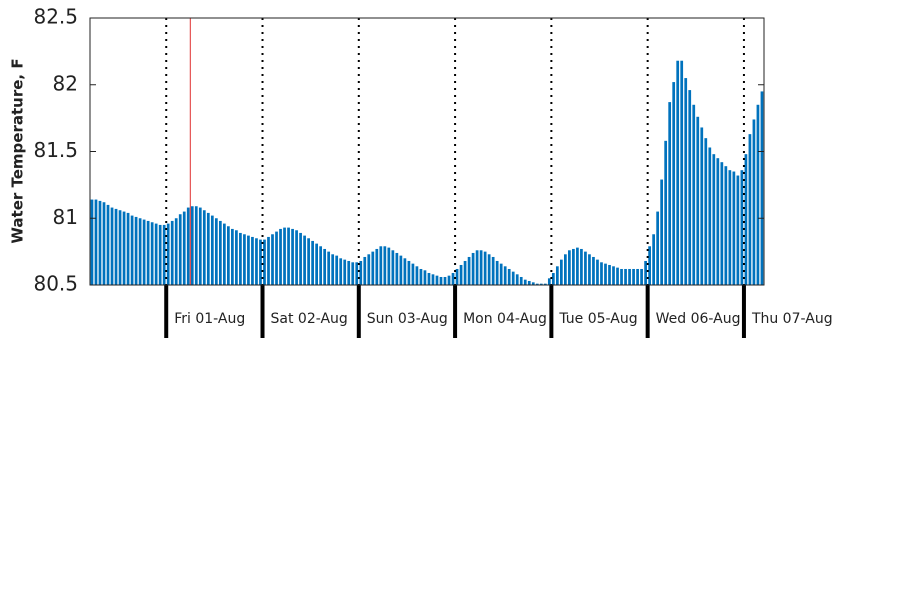  Describe the element at coordinates (55, 150) in the screenshot. I see `y-tick-label: 81.5` at that location.